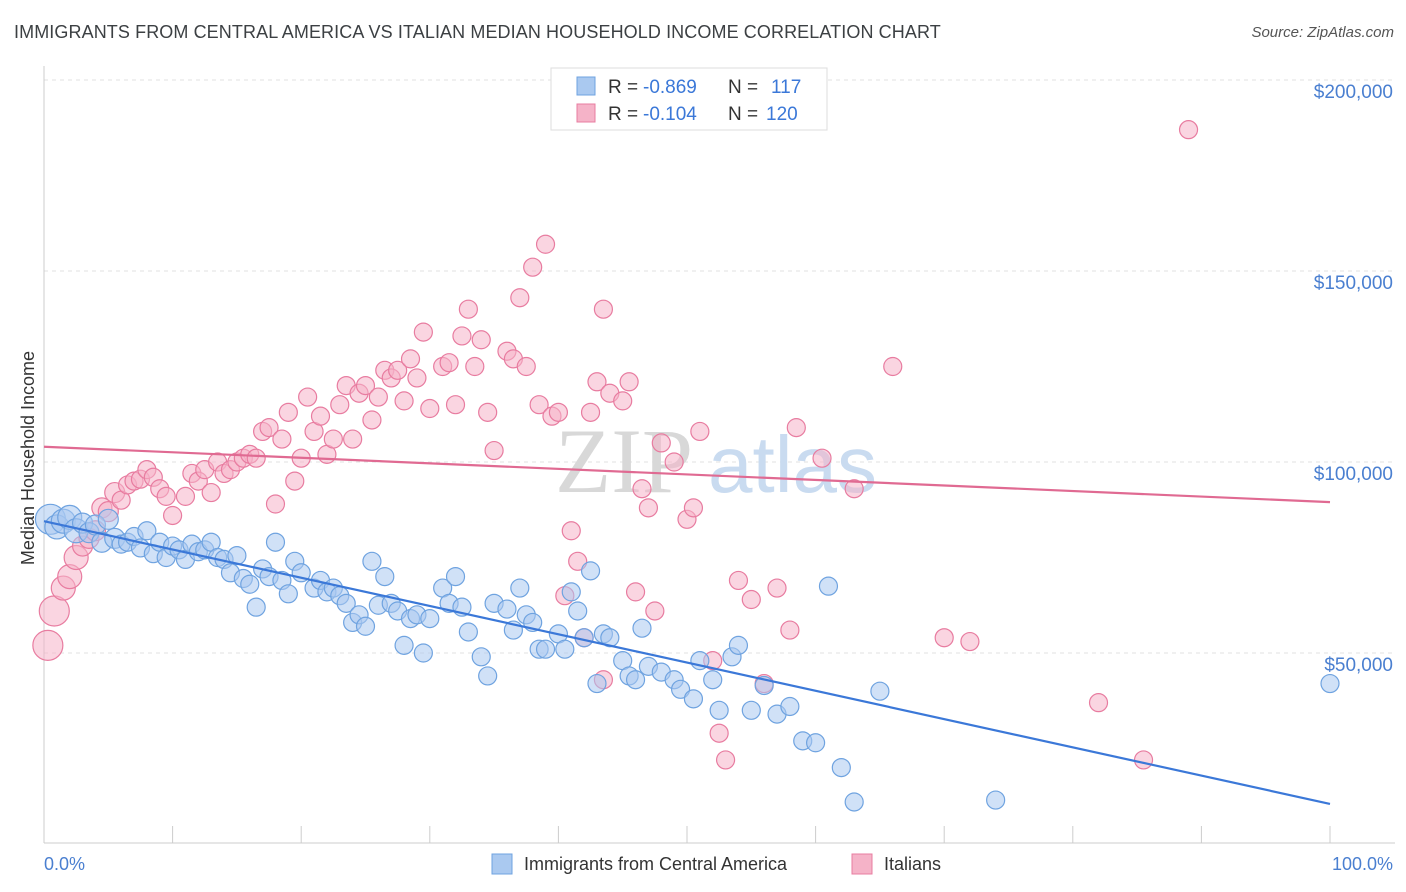 The height and width of the screenshot is (892, 1406). Describe the element at coordinates (912, 864) in the screenshot. I see `bottom-legend-label-italians: Italians` at that location.